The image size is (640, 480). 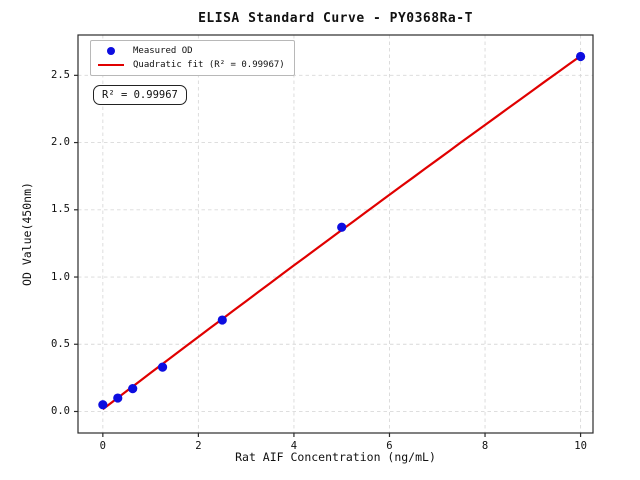 I want to click on x-tick-label: 10, so click(x=580, y=446).